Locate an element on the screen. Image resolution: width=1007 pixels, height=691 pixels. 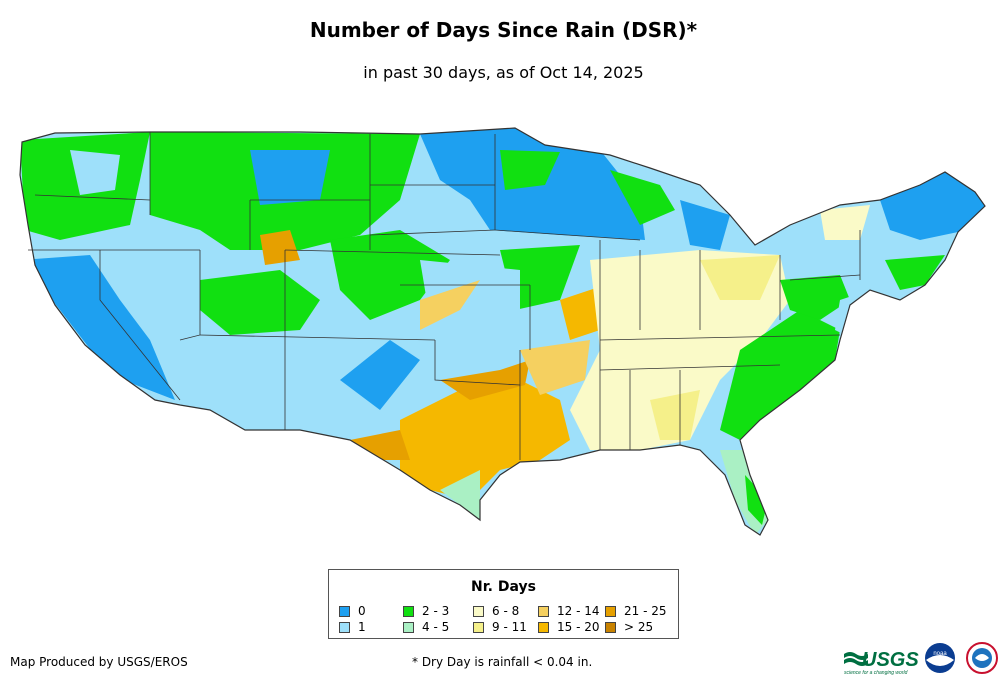
legend-item-9: > 25 is located at coordinates (629, 627).